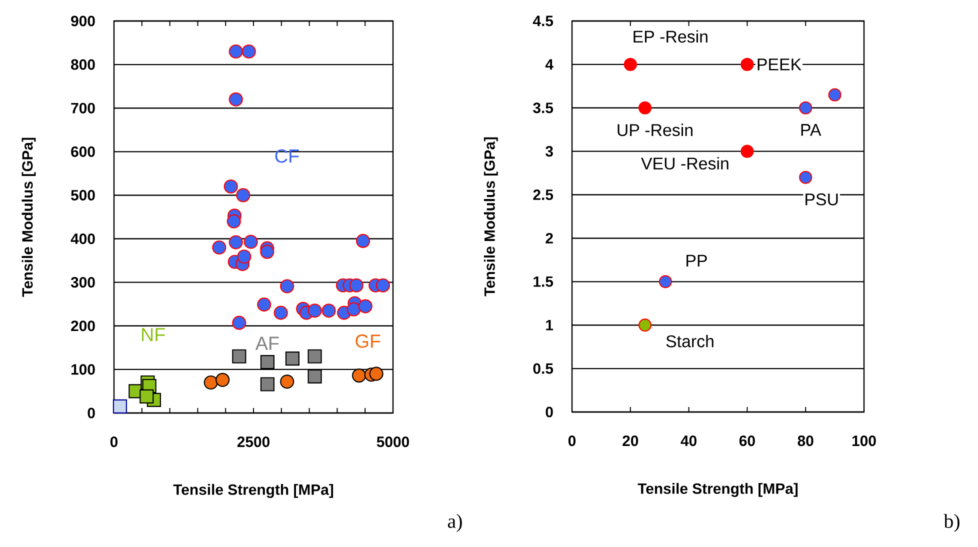 The height and width of the screenshot is (547, 978). What do you see at coordinates (684, 163) in the screenshot?
I see `annotation: VEU -Resin` at bounding box center [684, 163].